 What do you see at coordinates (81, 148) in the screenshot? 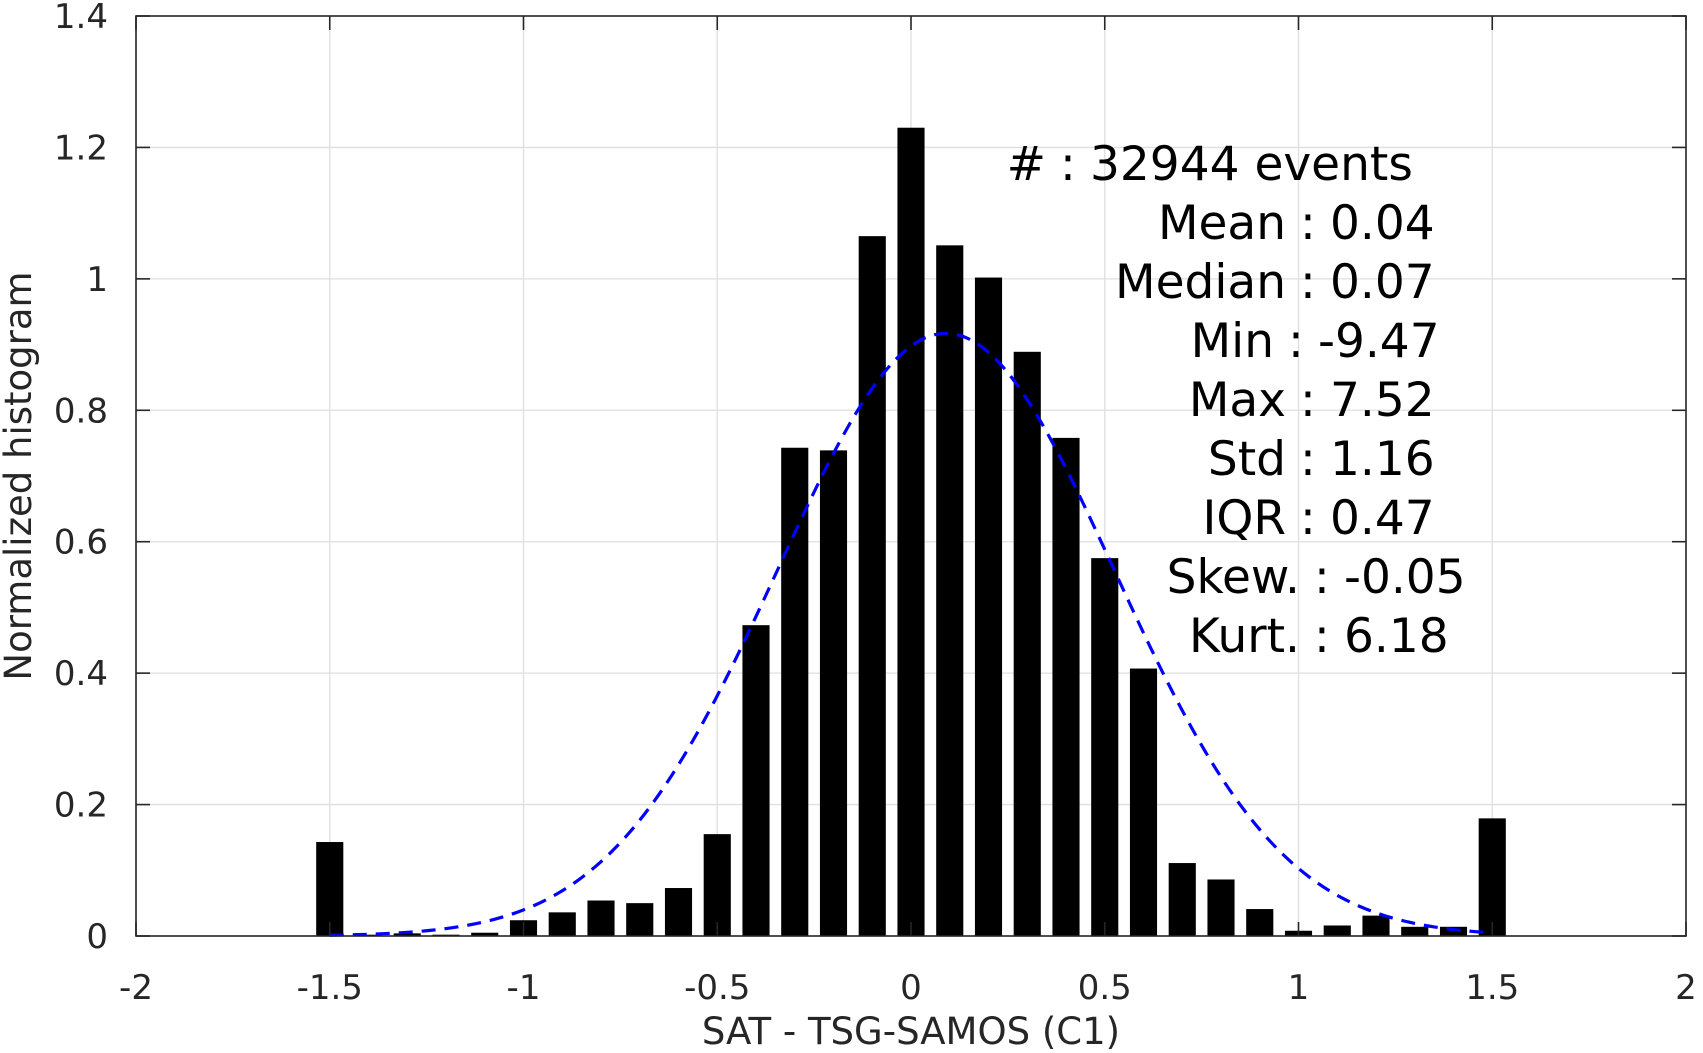
I see `y-tick-label: 1.2` at bounding box center [81, 148].